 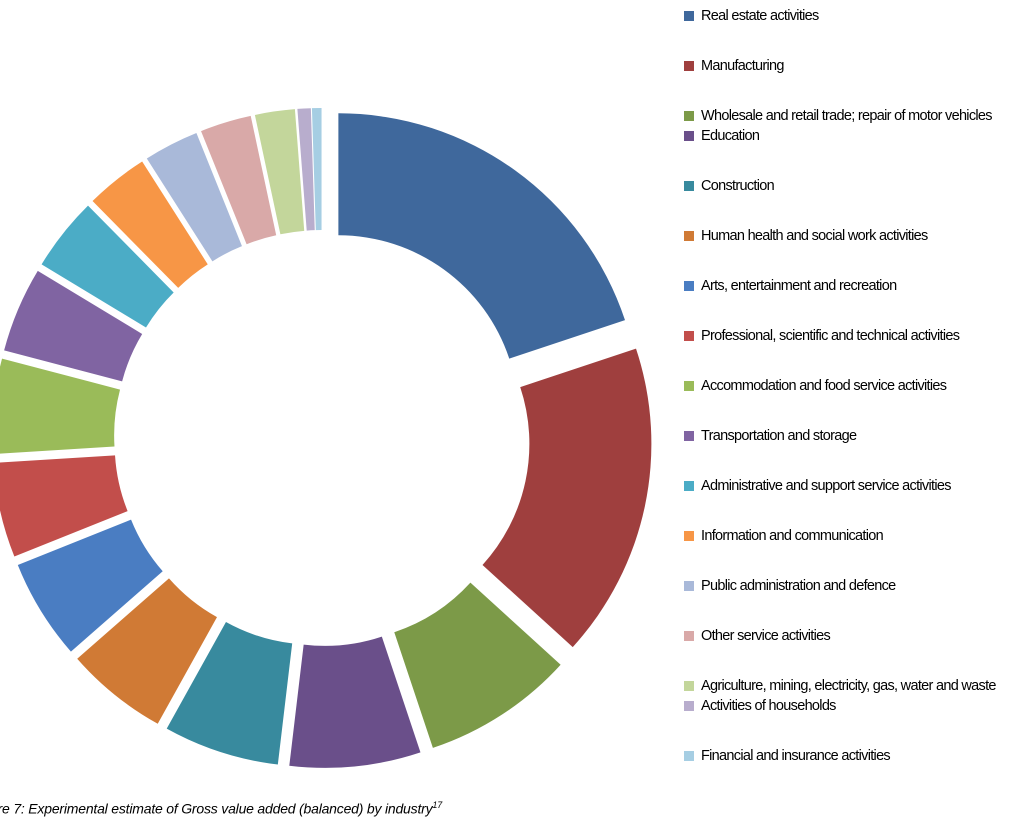 I want to click on legend-label: Financial and insurance activities, so click(x=796, y=756).